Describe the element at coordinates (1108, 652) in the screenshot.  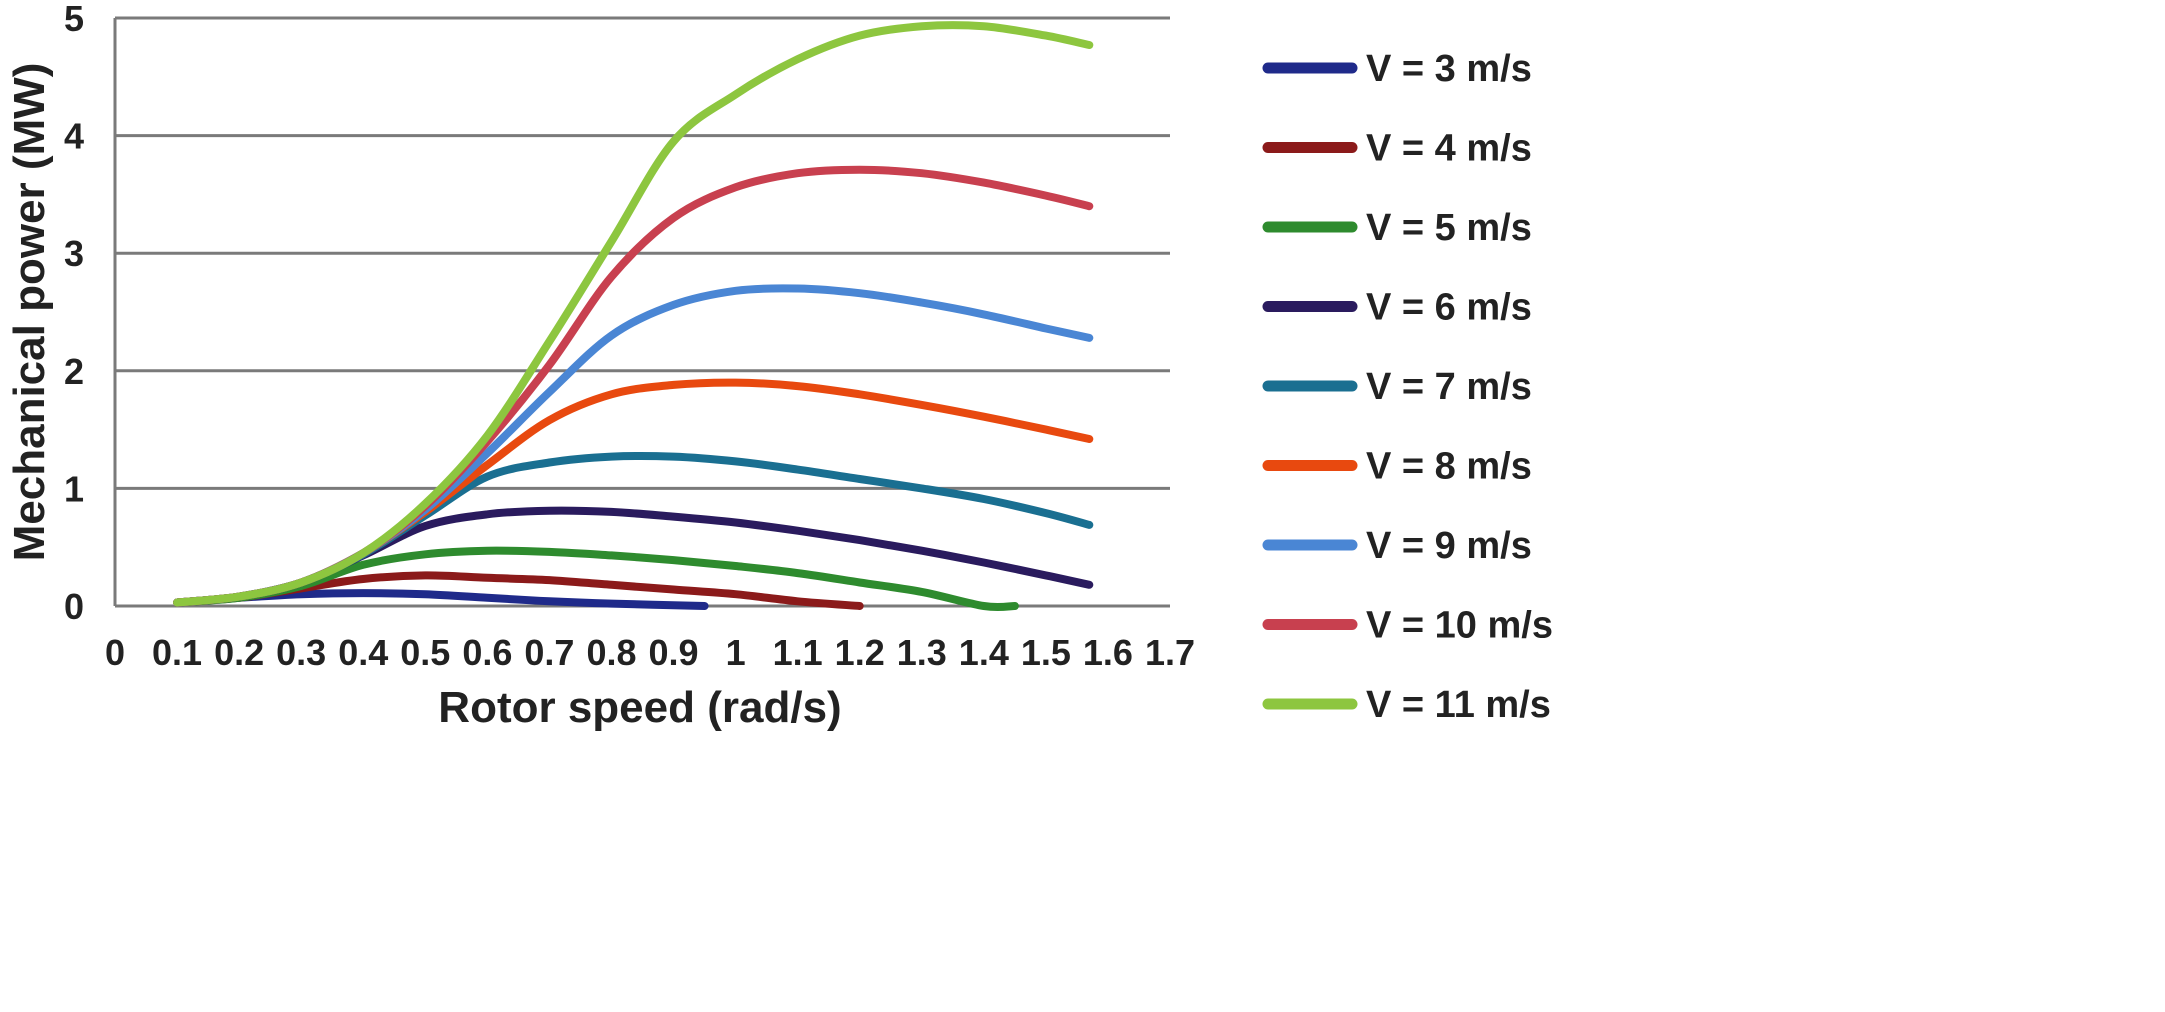
I see `x-tick-label: 1.6` at that location.